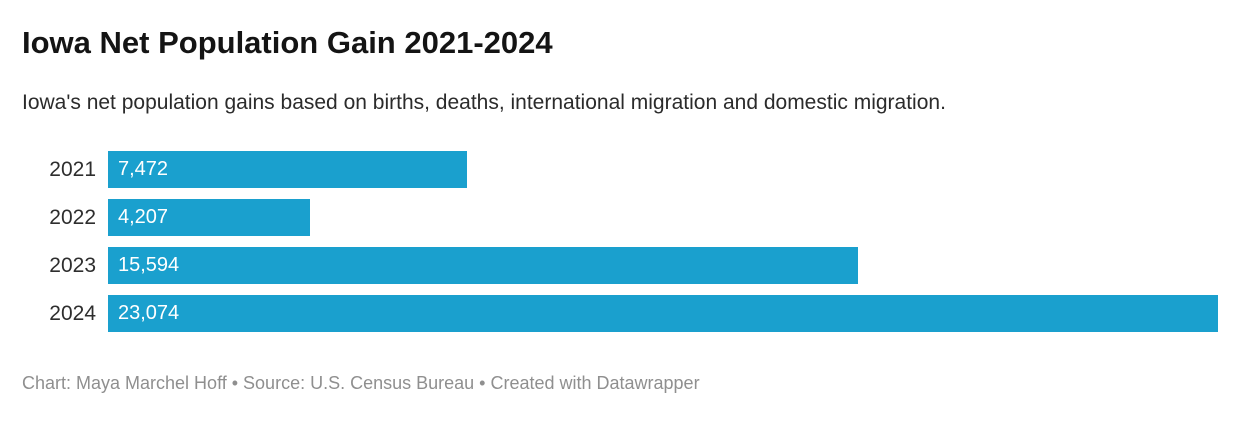 This screenshot has height=448, width=1240. Describe the element at coordinates (143, 169) in the screenshot. I see `bar-value-label: 7,472` at that location.